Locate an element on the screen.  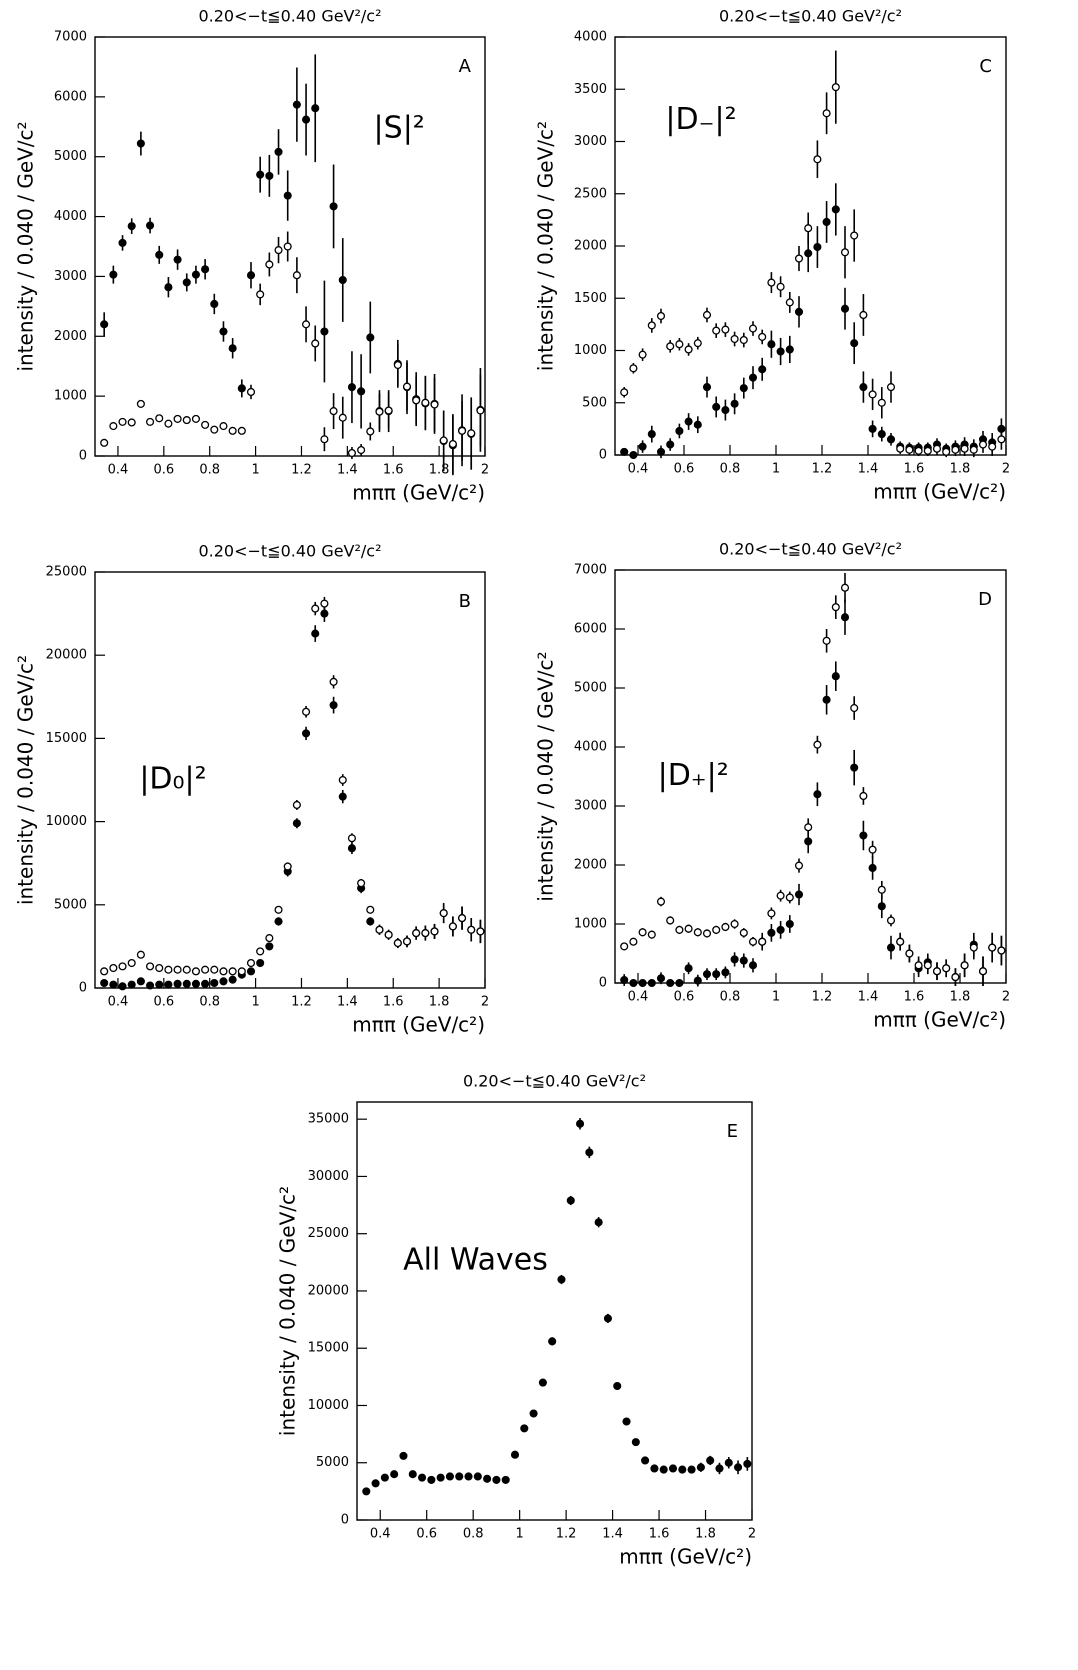
y-tick-label: 25000 is located at coordinates (328, 1233).